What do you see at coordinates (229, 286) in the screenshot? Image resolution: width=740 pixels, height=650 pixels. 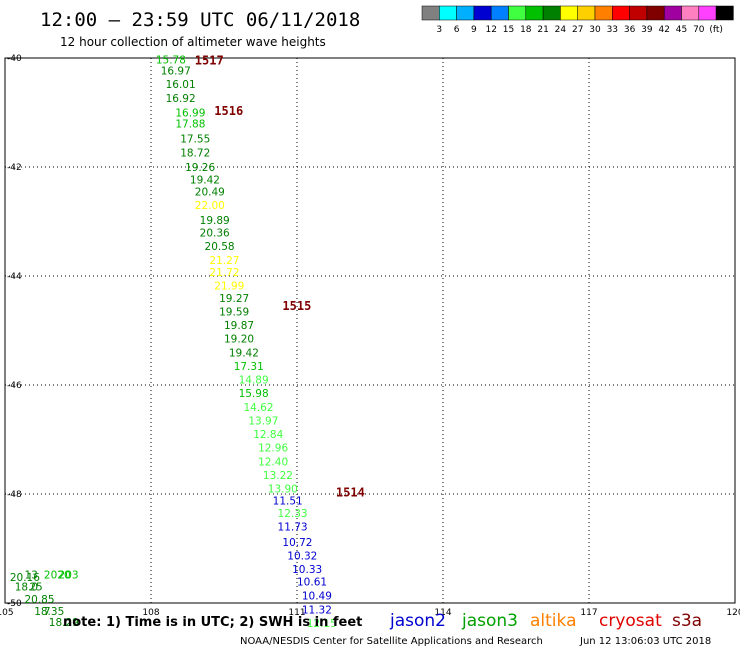 I see `swh-value: 21.99` at bounding box center [229, 286].